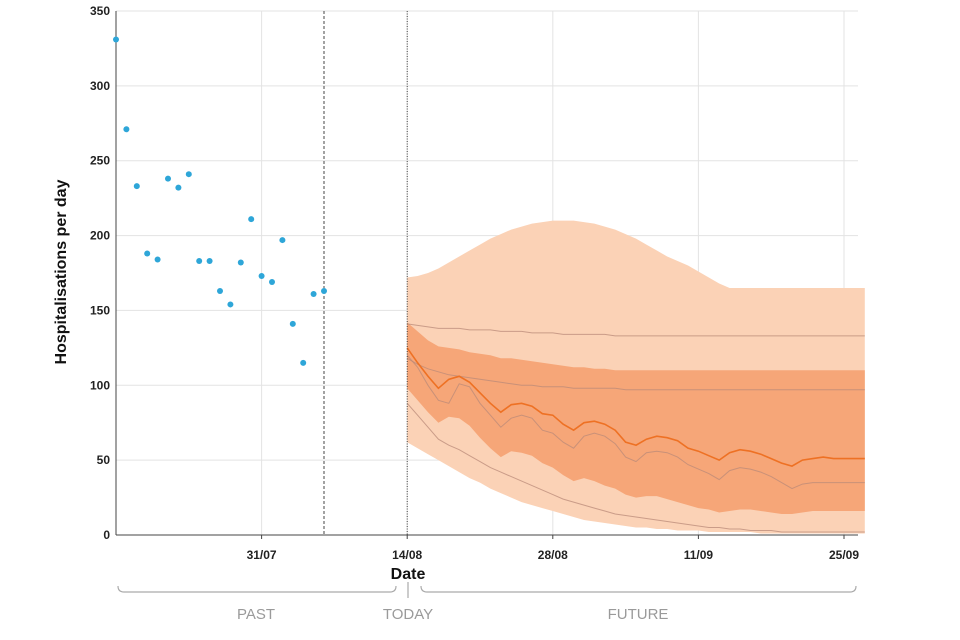  What do you see at coordinates (257, 589) in the screenshot?
I see `past-bracket` at bounding box center [257, 589].